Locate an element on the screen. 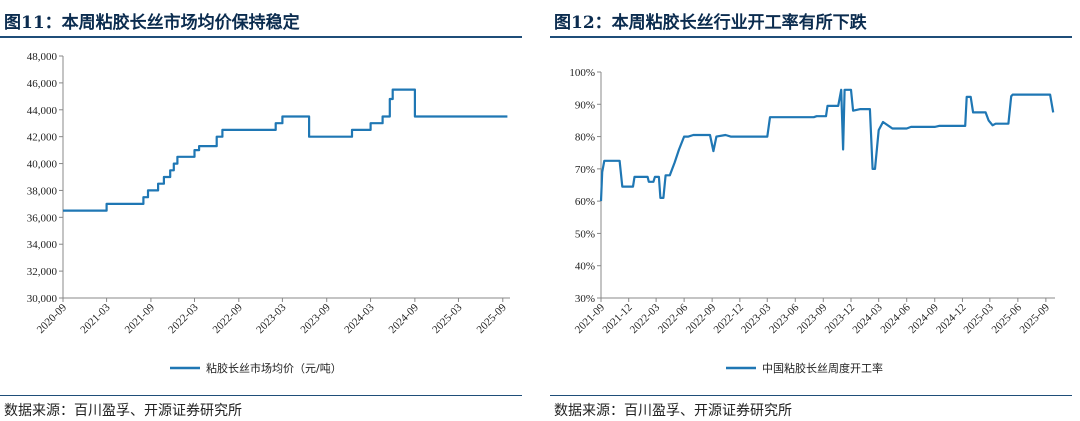 The width and height of the screenshot is (1080, 421). x-tick-label: 2022-12 is located at coordinates (729, 319).